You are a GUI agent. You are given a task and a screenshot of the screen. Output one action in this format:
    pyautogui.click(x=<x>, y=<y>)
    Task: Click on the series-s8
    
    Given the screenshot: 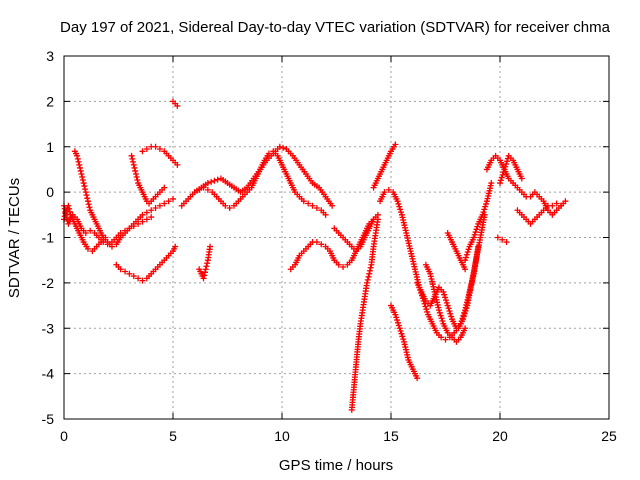 What is the action you would take?
    pyautogui.click(x=253, y=183)
    